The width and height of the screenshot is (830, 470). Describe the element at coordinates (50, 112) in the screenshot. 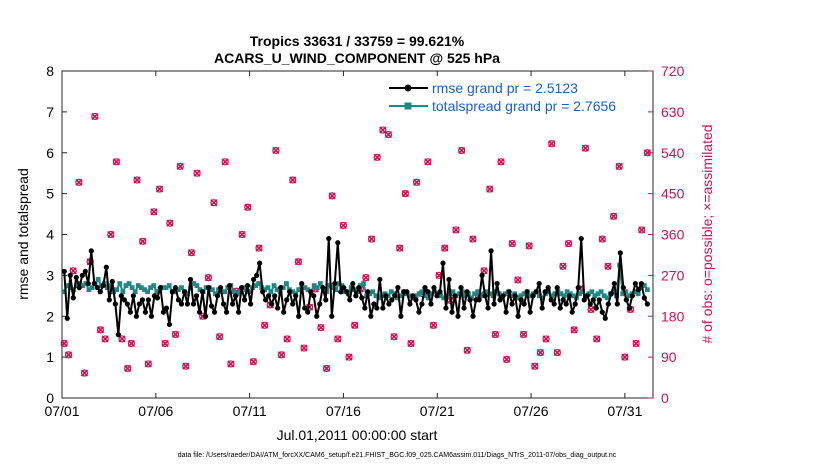

I see `y-tick-label: 7` at that location.